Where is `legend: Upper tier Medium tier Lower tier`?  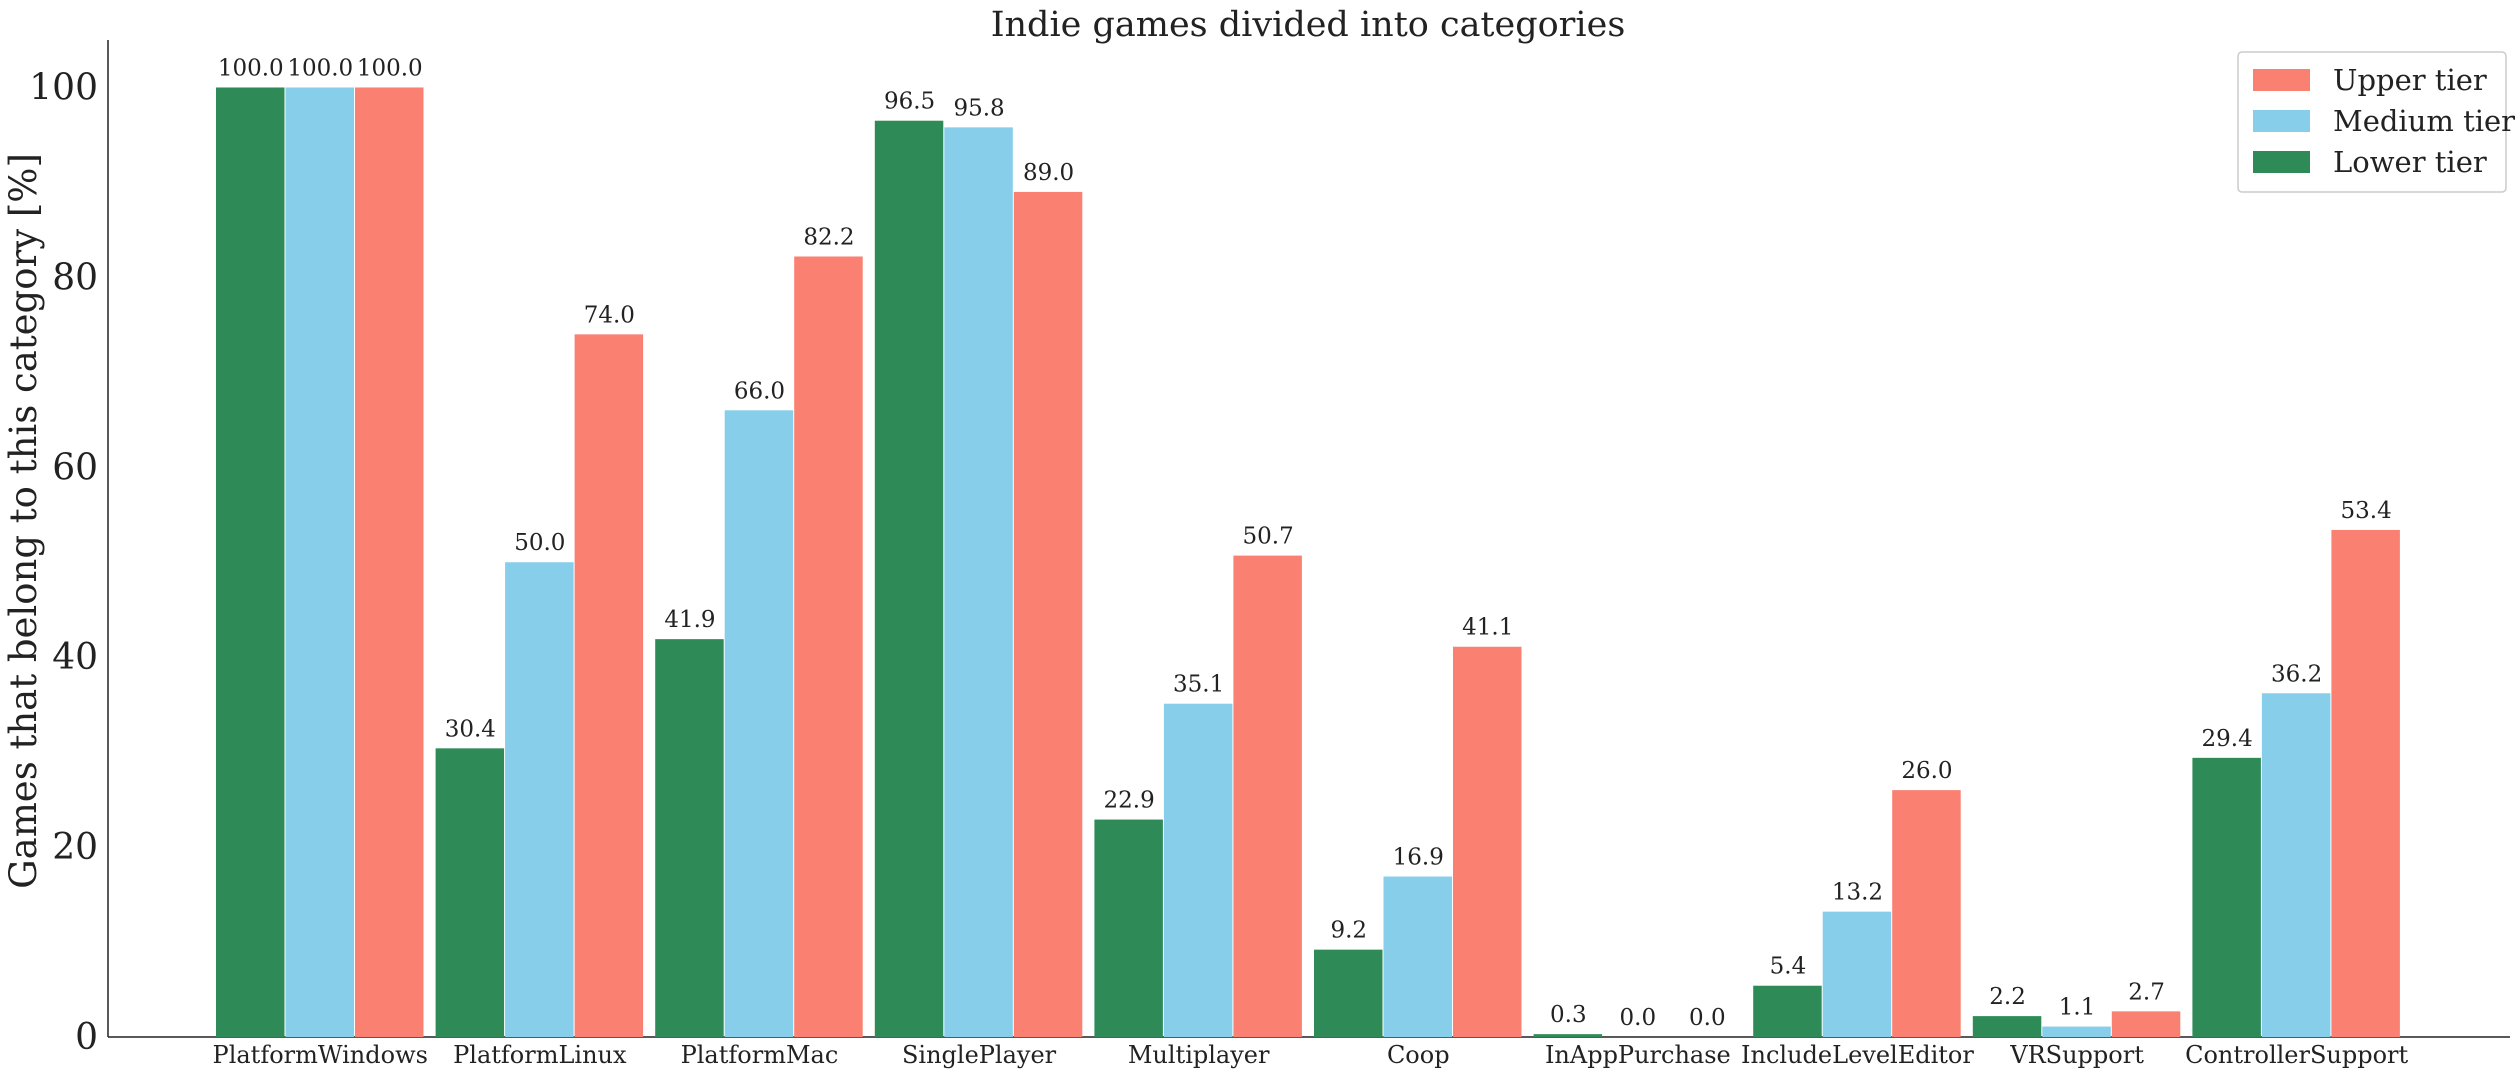
legend: Upper tier Medium tier Lower tier is located at coordinates (2376, 122).